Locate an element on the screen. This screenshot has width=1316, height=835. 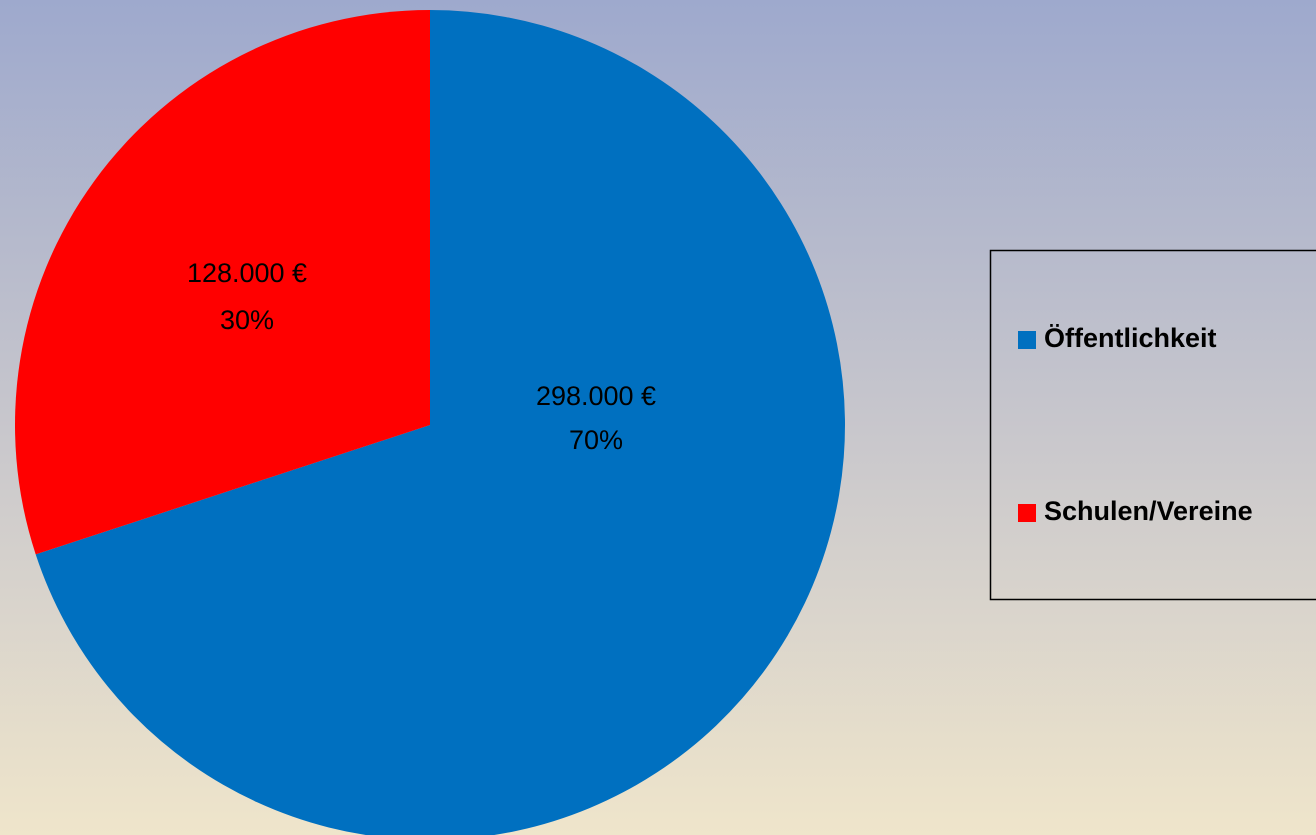
percent-label: 30% is located at coordinates (247, 320).